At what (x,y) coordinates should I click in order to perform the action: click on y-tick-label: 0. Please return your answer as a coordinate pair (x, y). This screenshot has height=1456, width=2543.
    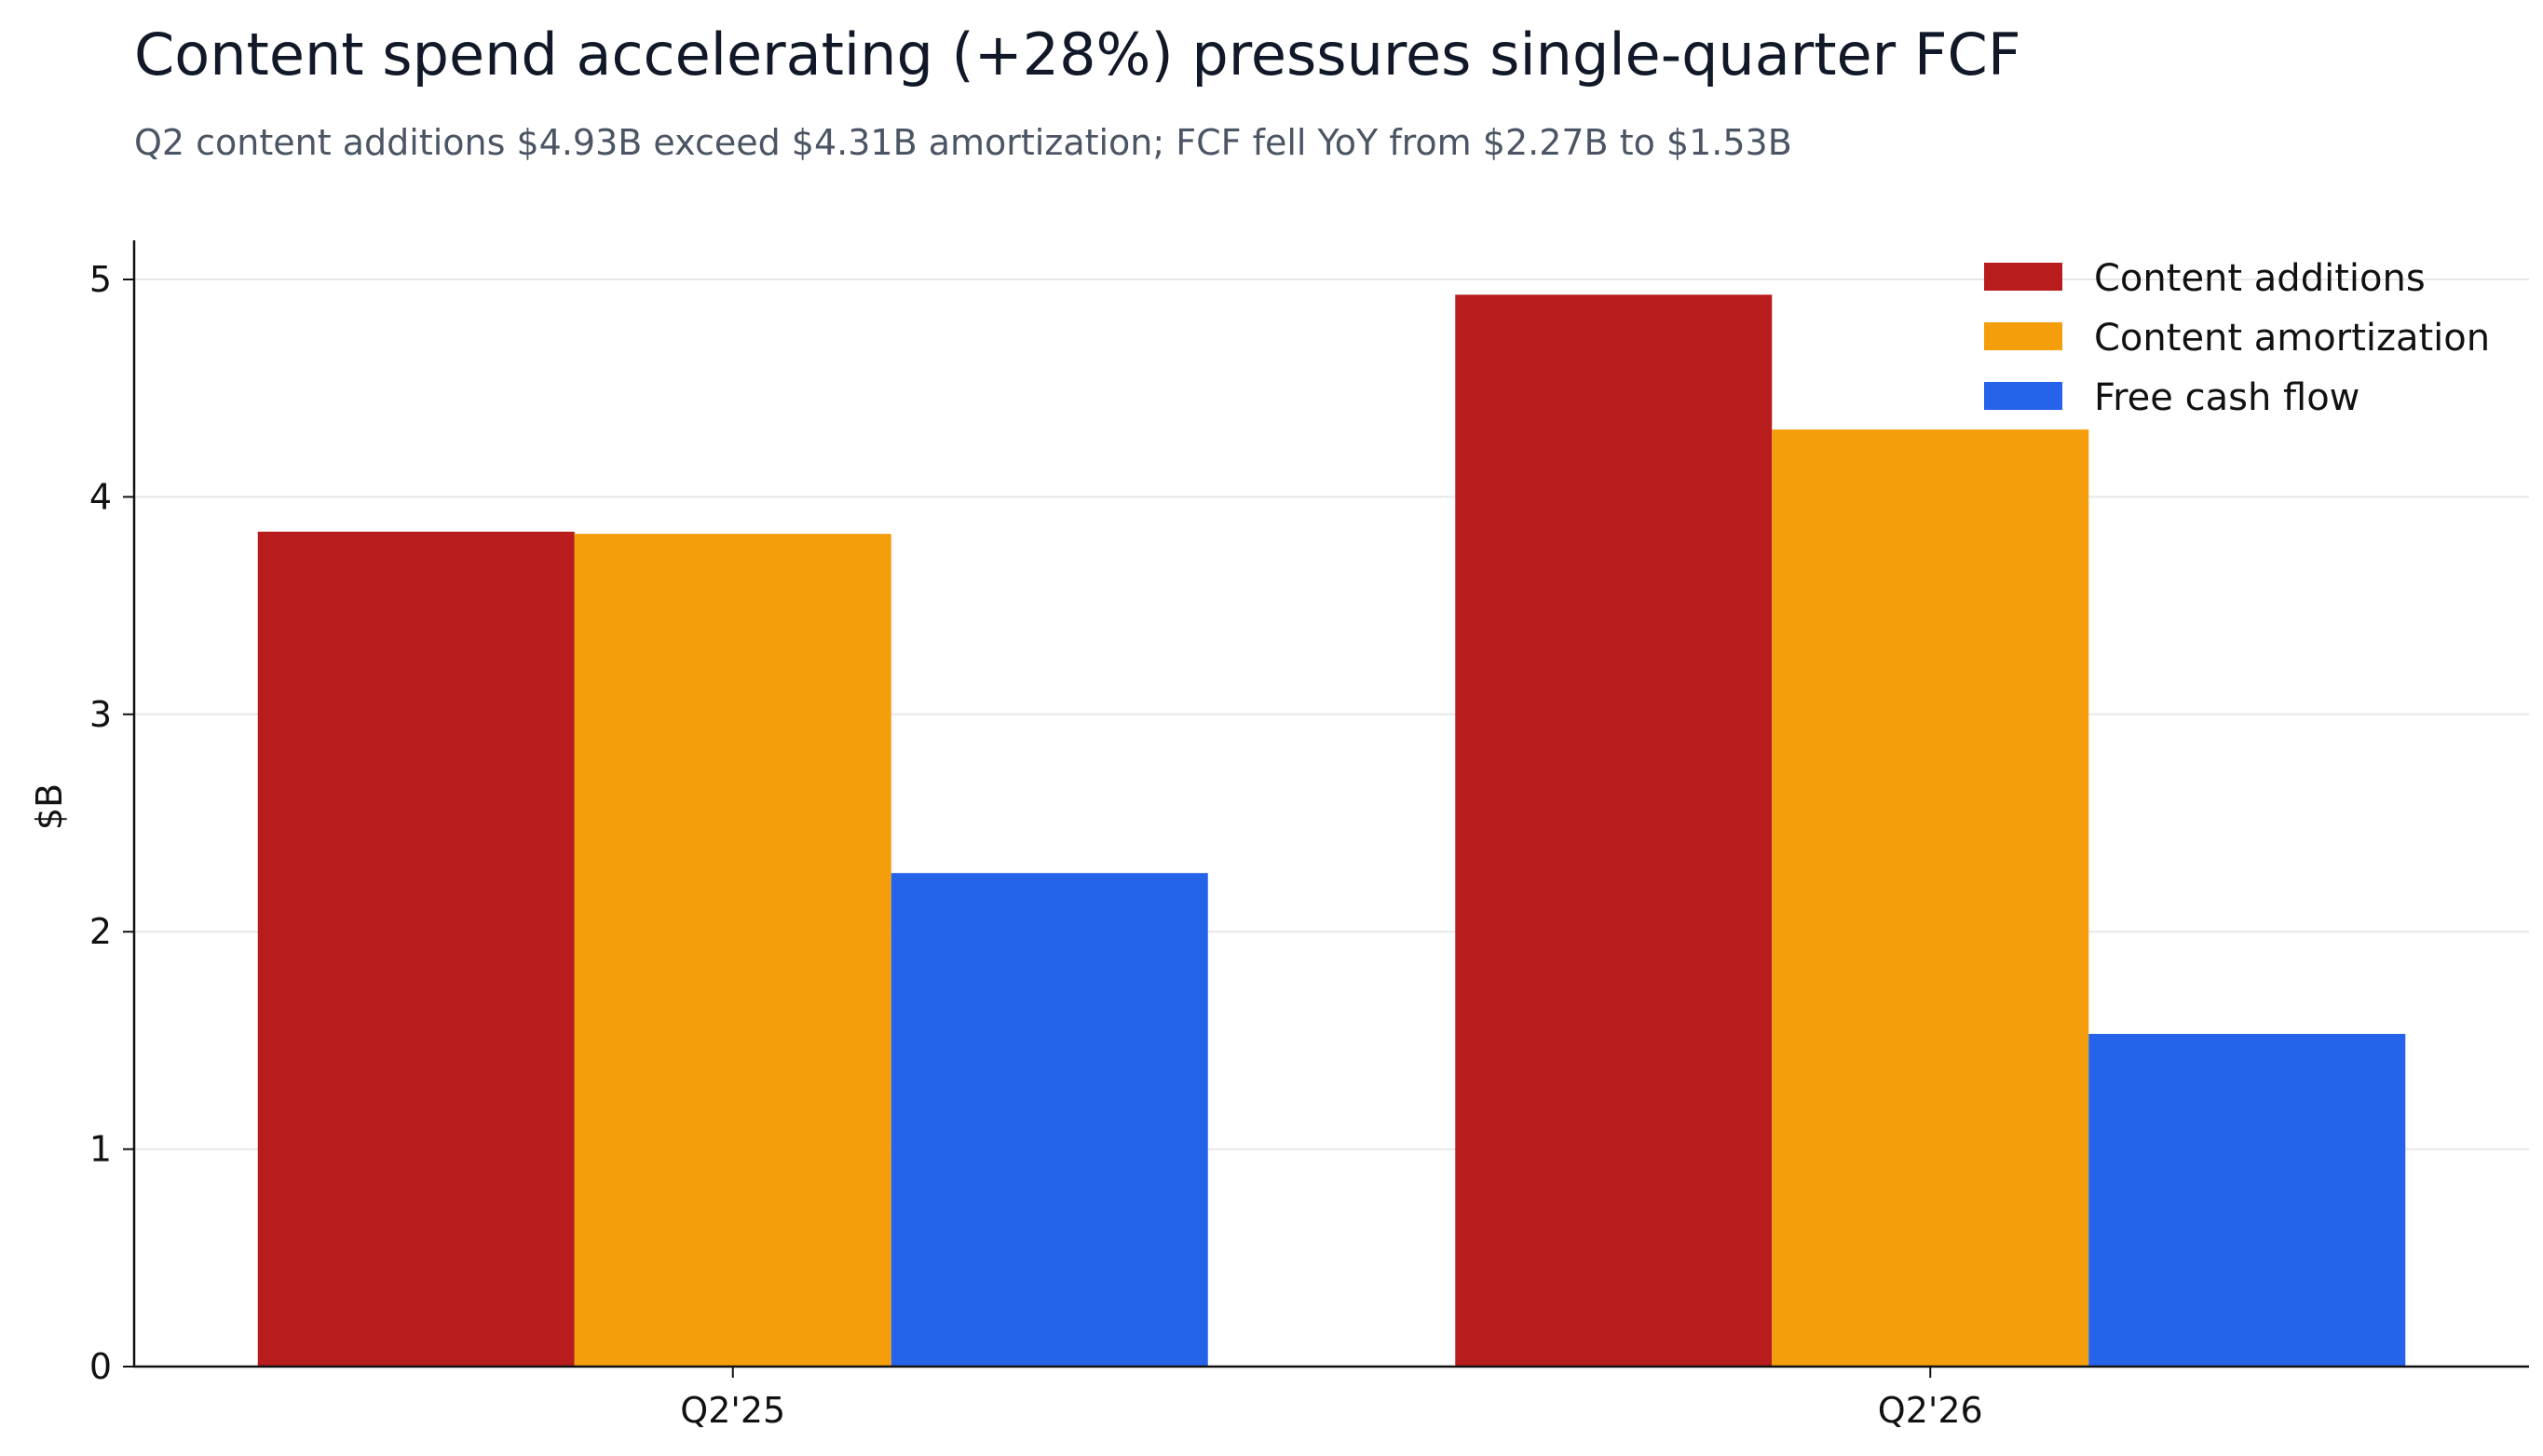
    Looking at the image, I should click on (100, 1366).